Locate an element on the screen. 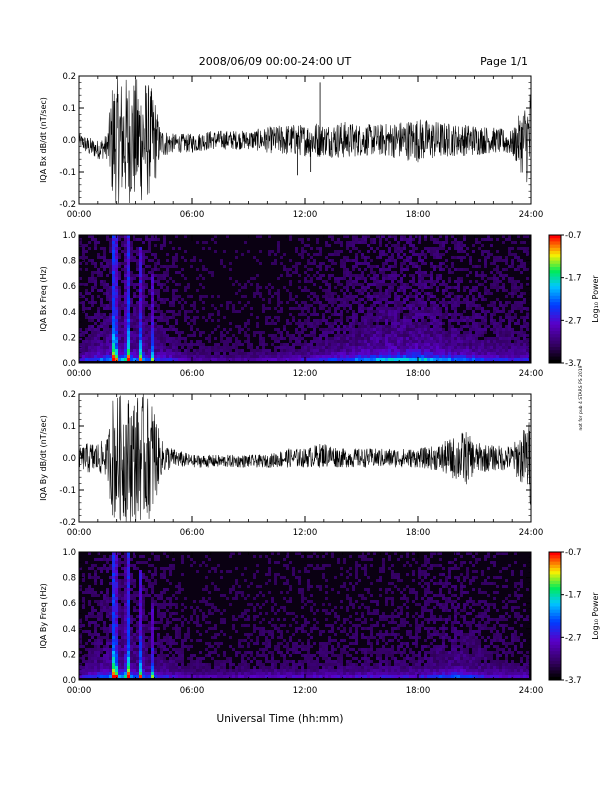 The height and width of the screenshot is (792, 612). y-tick-label: 0.4 is located at coordinates (69, 313).